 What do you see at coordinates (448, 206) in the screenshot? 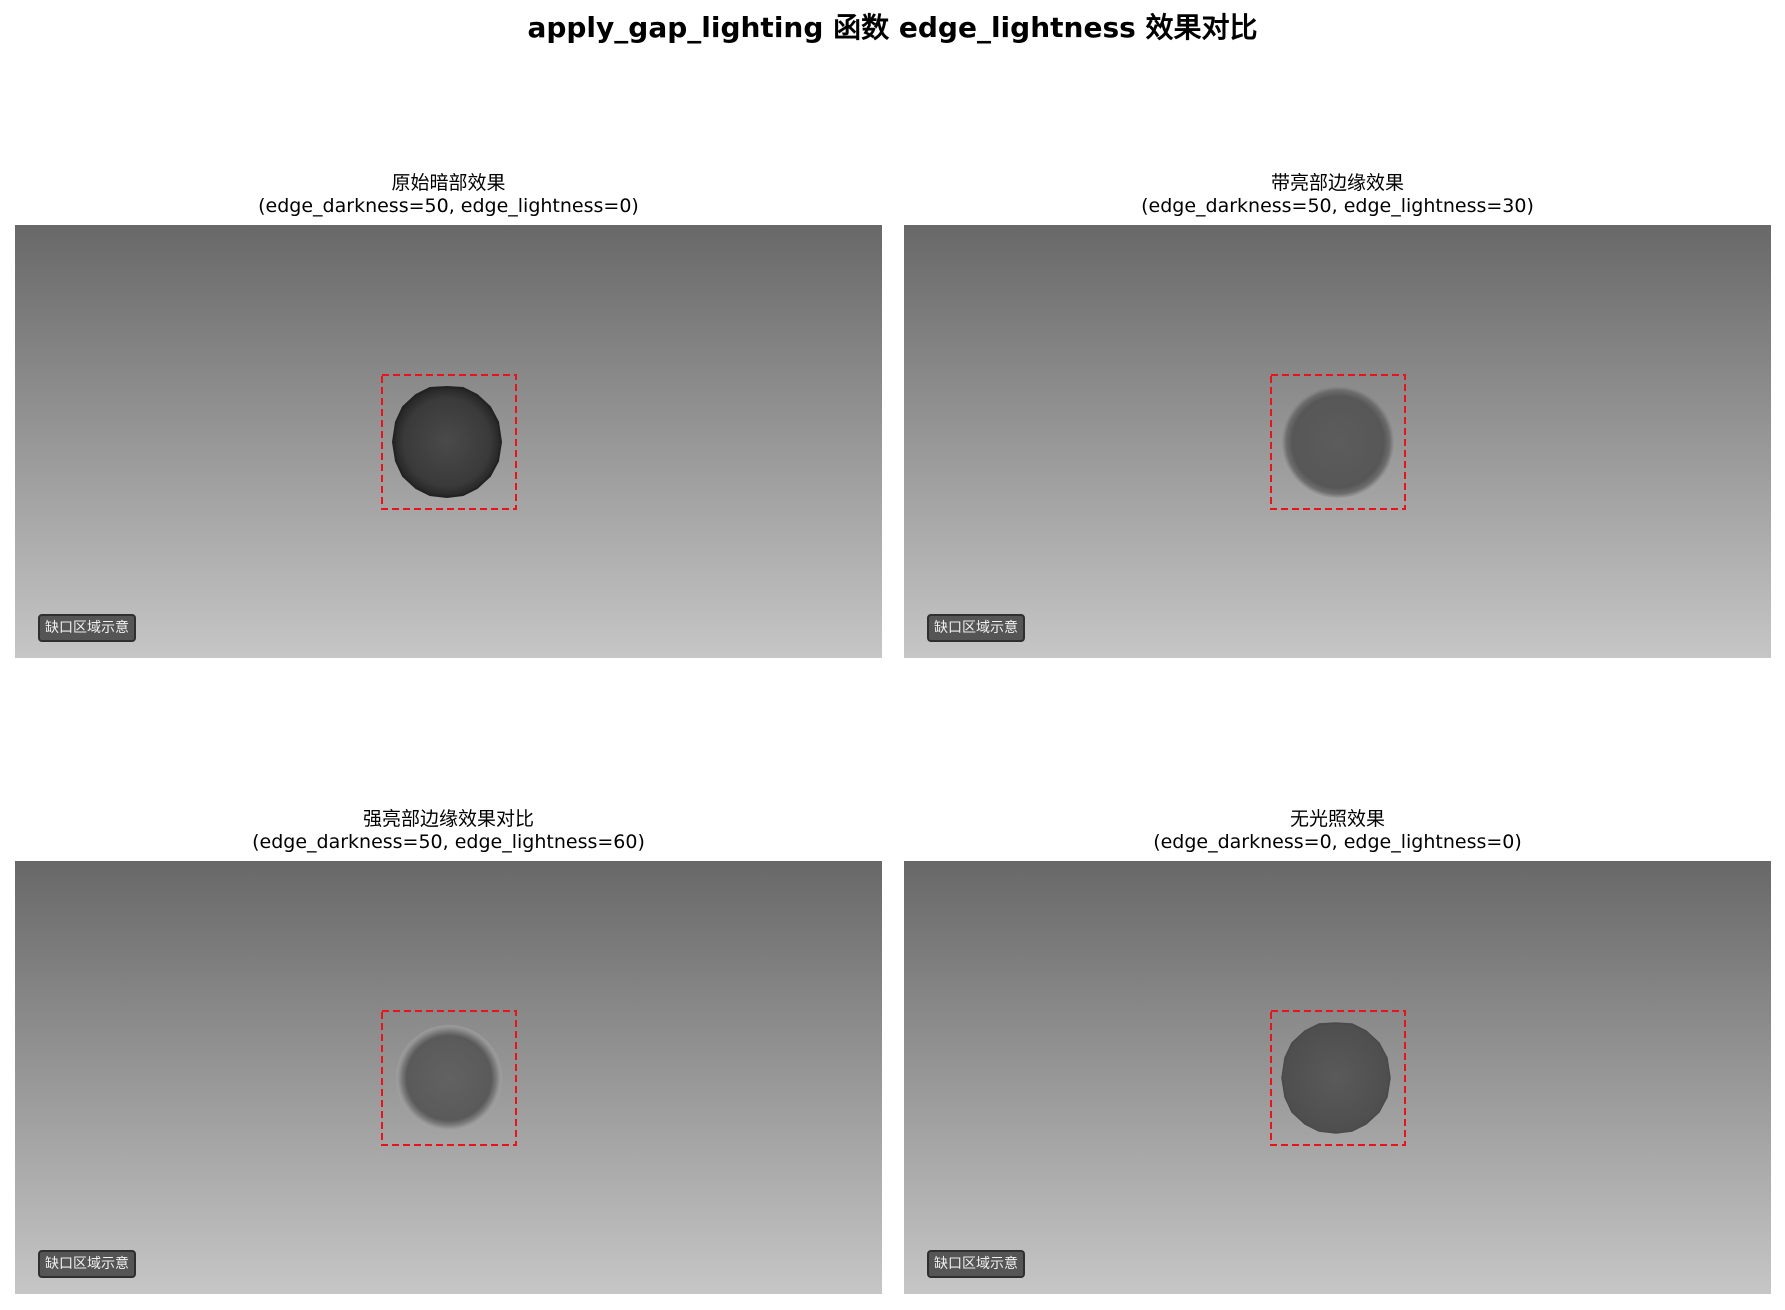
I see `panel-subtitle: (edge_darkness=50, edge_lightness=0)` at bounding box center [448, 206].